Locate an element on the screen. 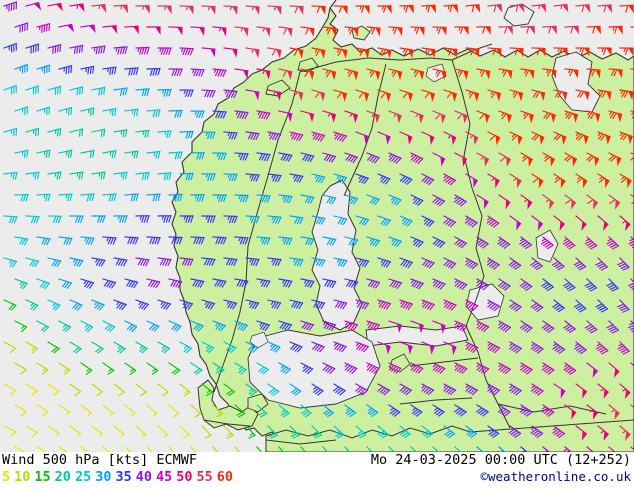 Image resolution: width=634 pixels, height=490 pixels. scale-tick-20: 20 is located at coordinates (62, 477).